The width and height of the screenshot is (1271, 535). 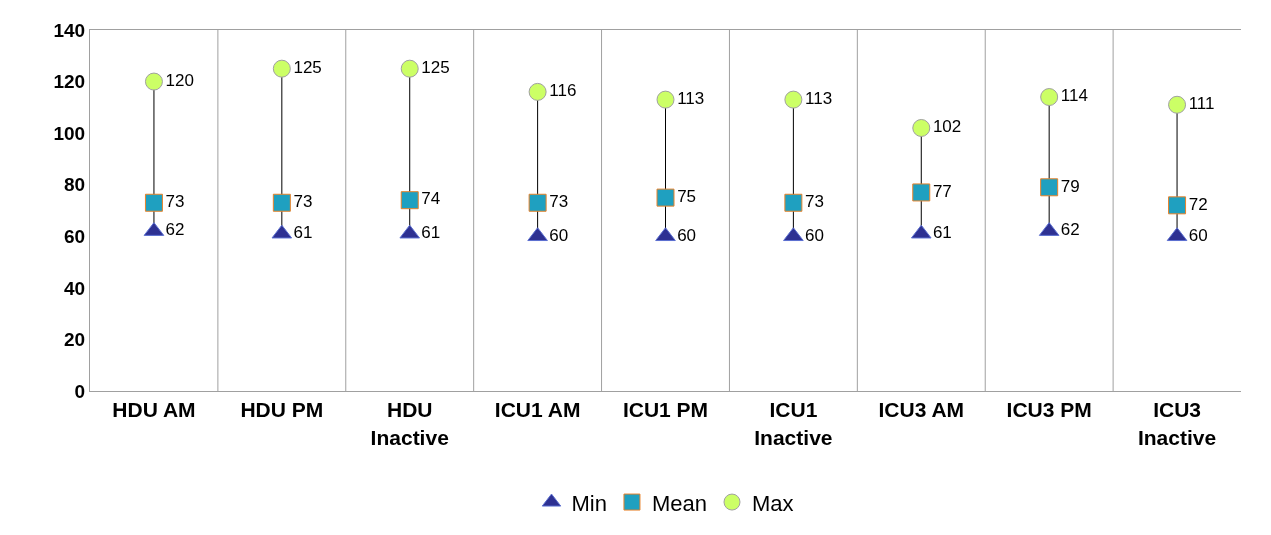 I want to click on x-tick-label: ICU1 AM, so click(x=537, y=410).